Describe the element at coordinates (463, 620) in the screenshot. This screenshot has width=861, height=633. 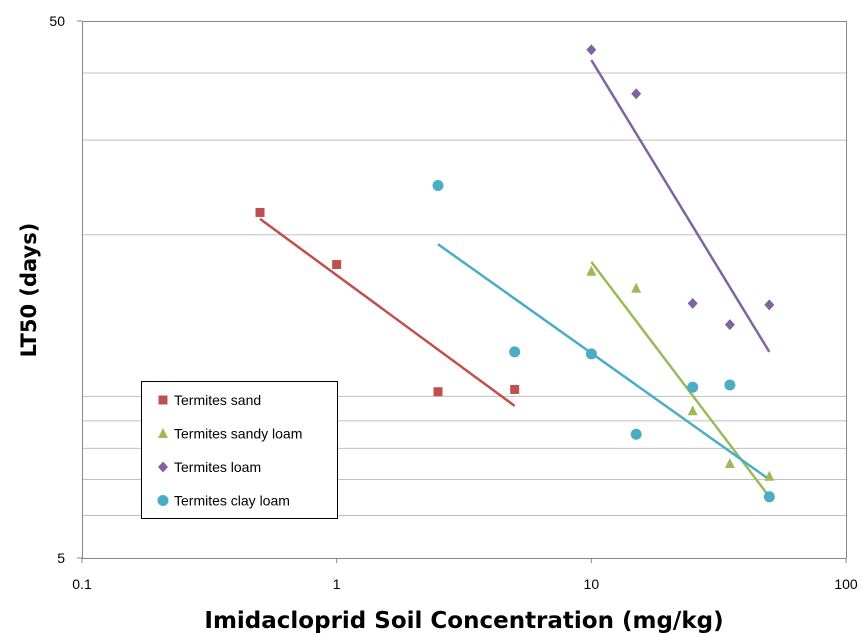
I see `x-axis-title: Imidacloprid Soil Concentration (mg/kg)` at that location.